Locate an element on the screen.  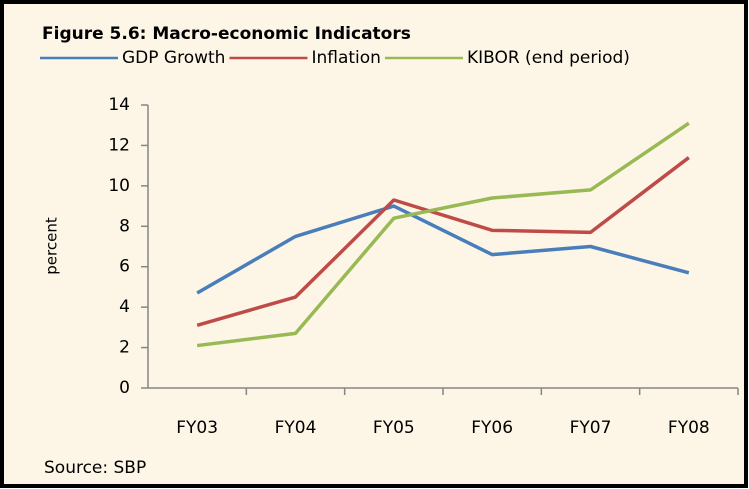
x-tick-label: FY04 is located at coordinates (296, 428).